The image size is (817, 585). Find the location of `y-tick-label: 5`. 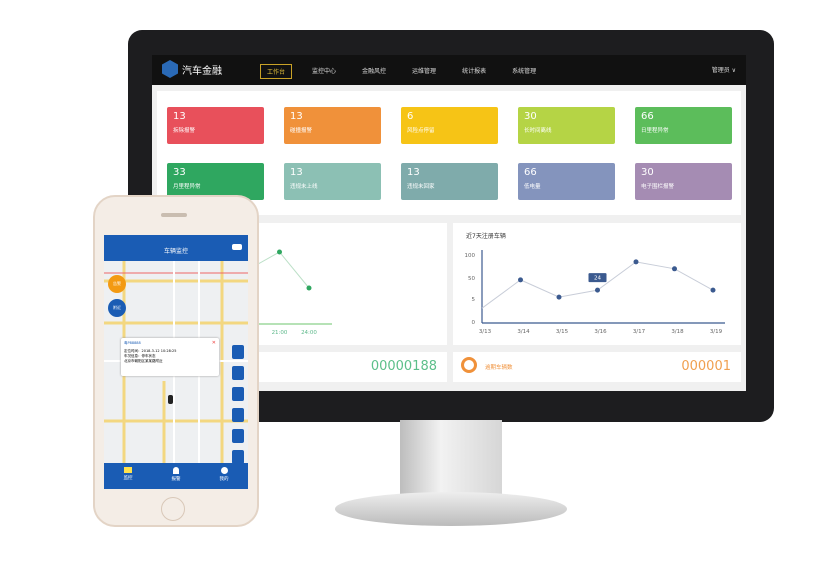

y-tick-label: 5 is located at coordinates (474, 300).